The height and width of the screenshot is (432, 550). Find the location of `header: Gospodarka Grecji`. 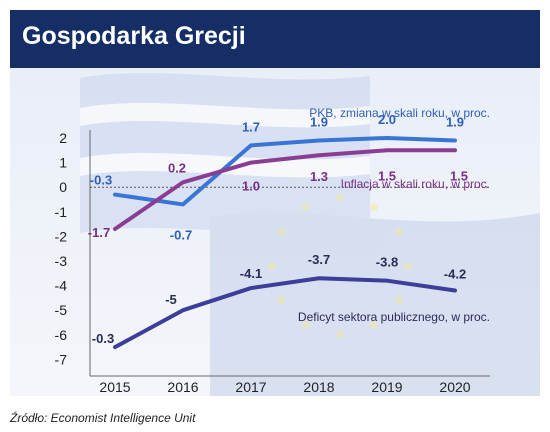

header: Gospodarka Grecji is located at coordinates (275, 39).